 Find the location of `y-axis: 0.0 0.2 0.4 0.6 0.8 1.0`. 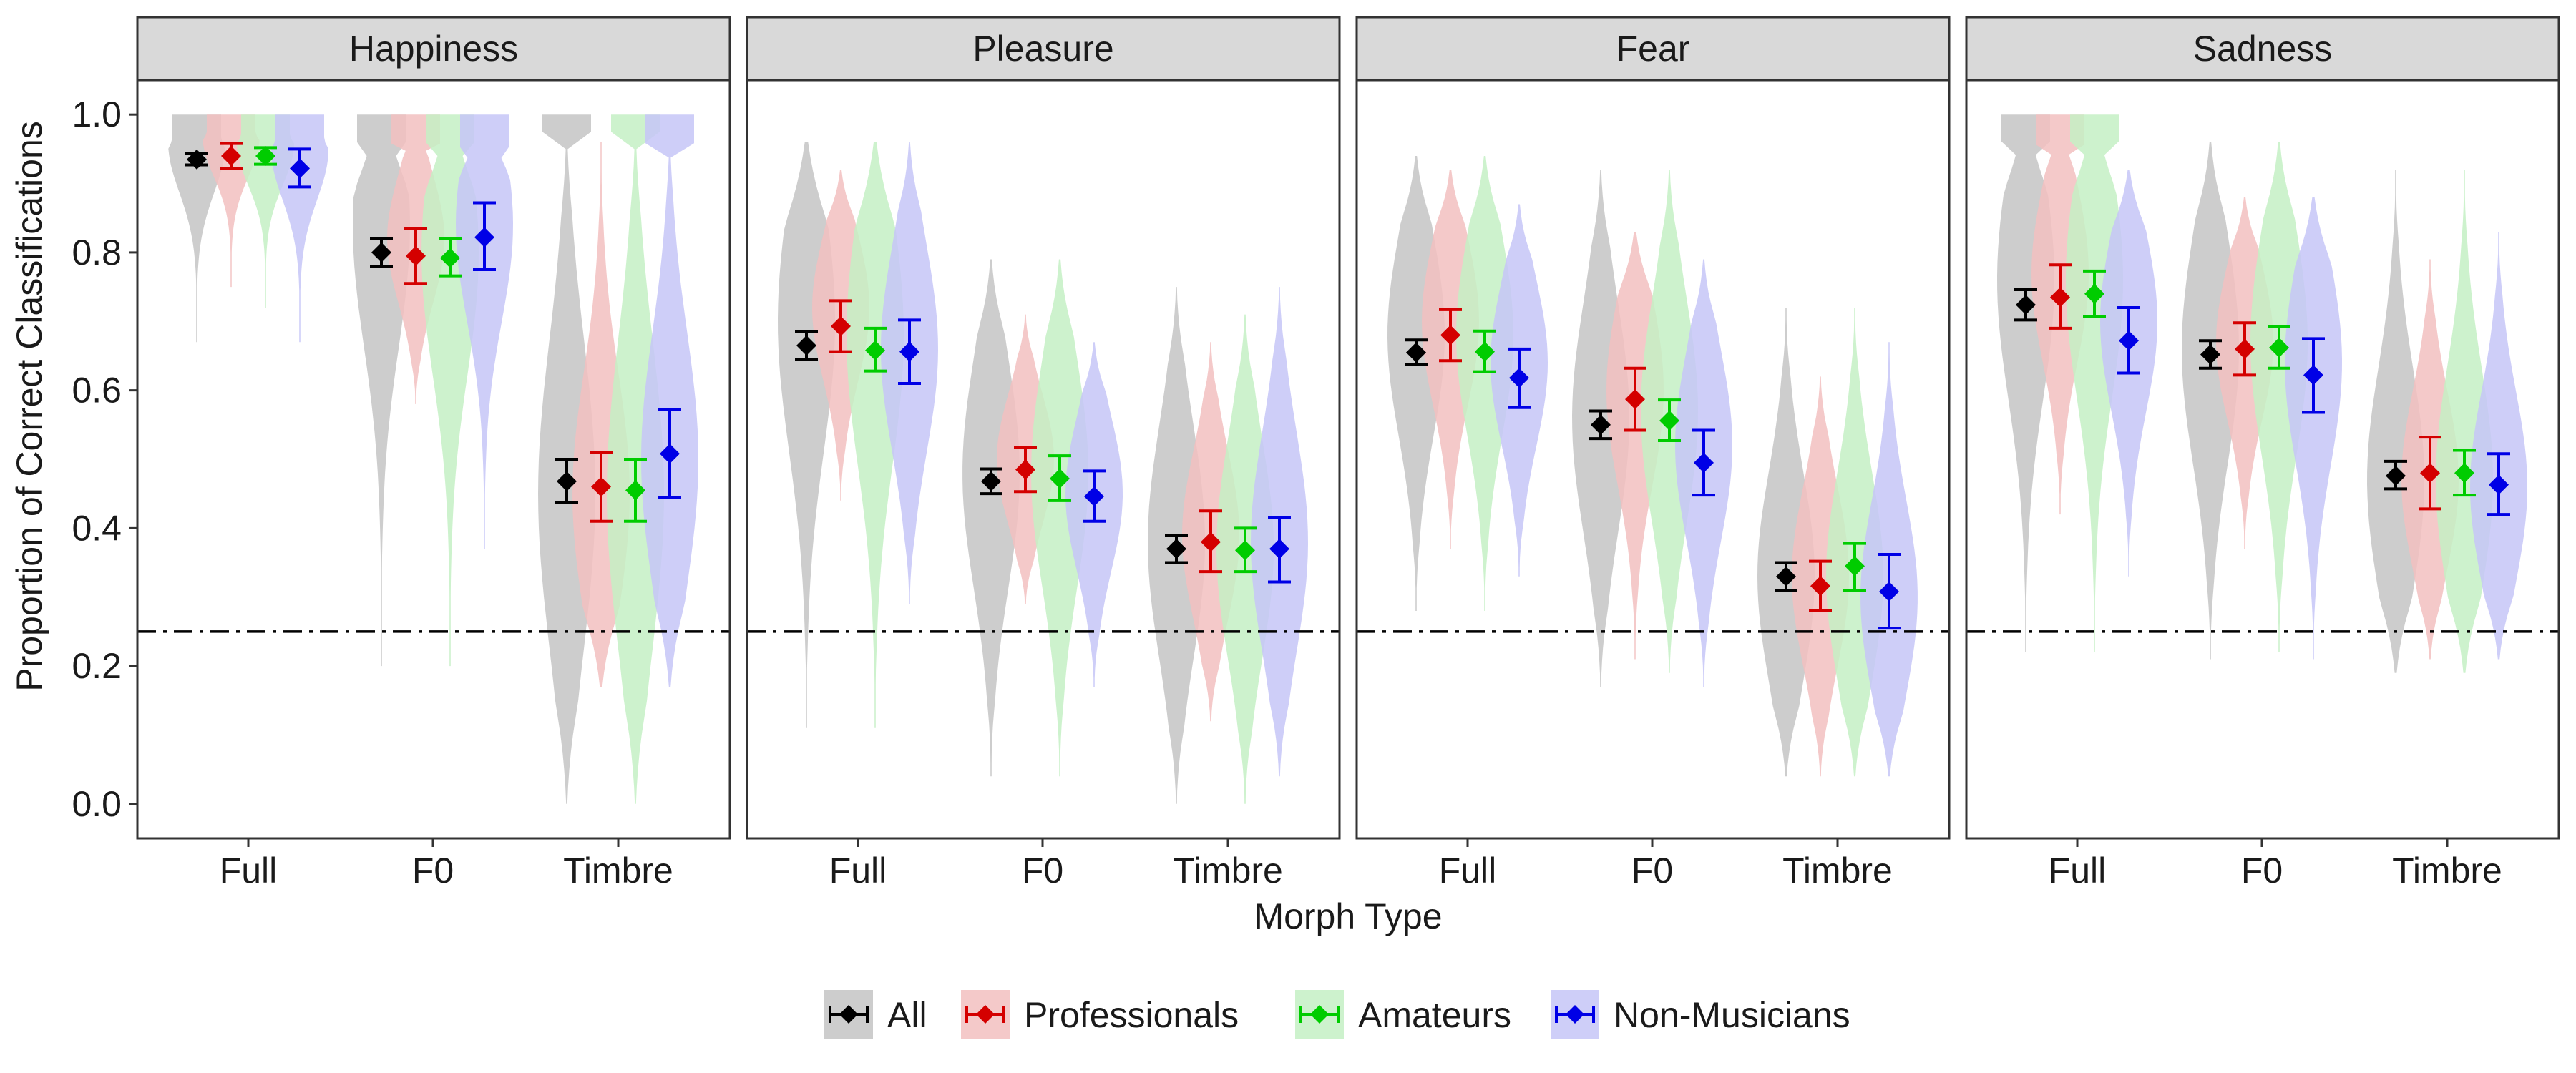

y-axis: 0.0 0.2 0.4 0.6 0.8 1.0 is located at coordinates (104, 459).